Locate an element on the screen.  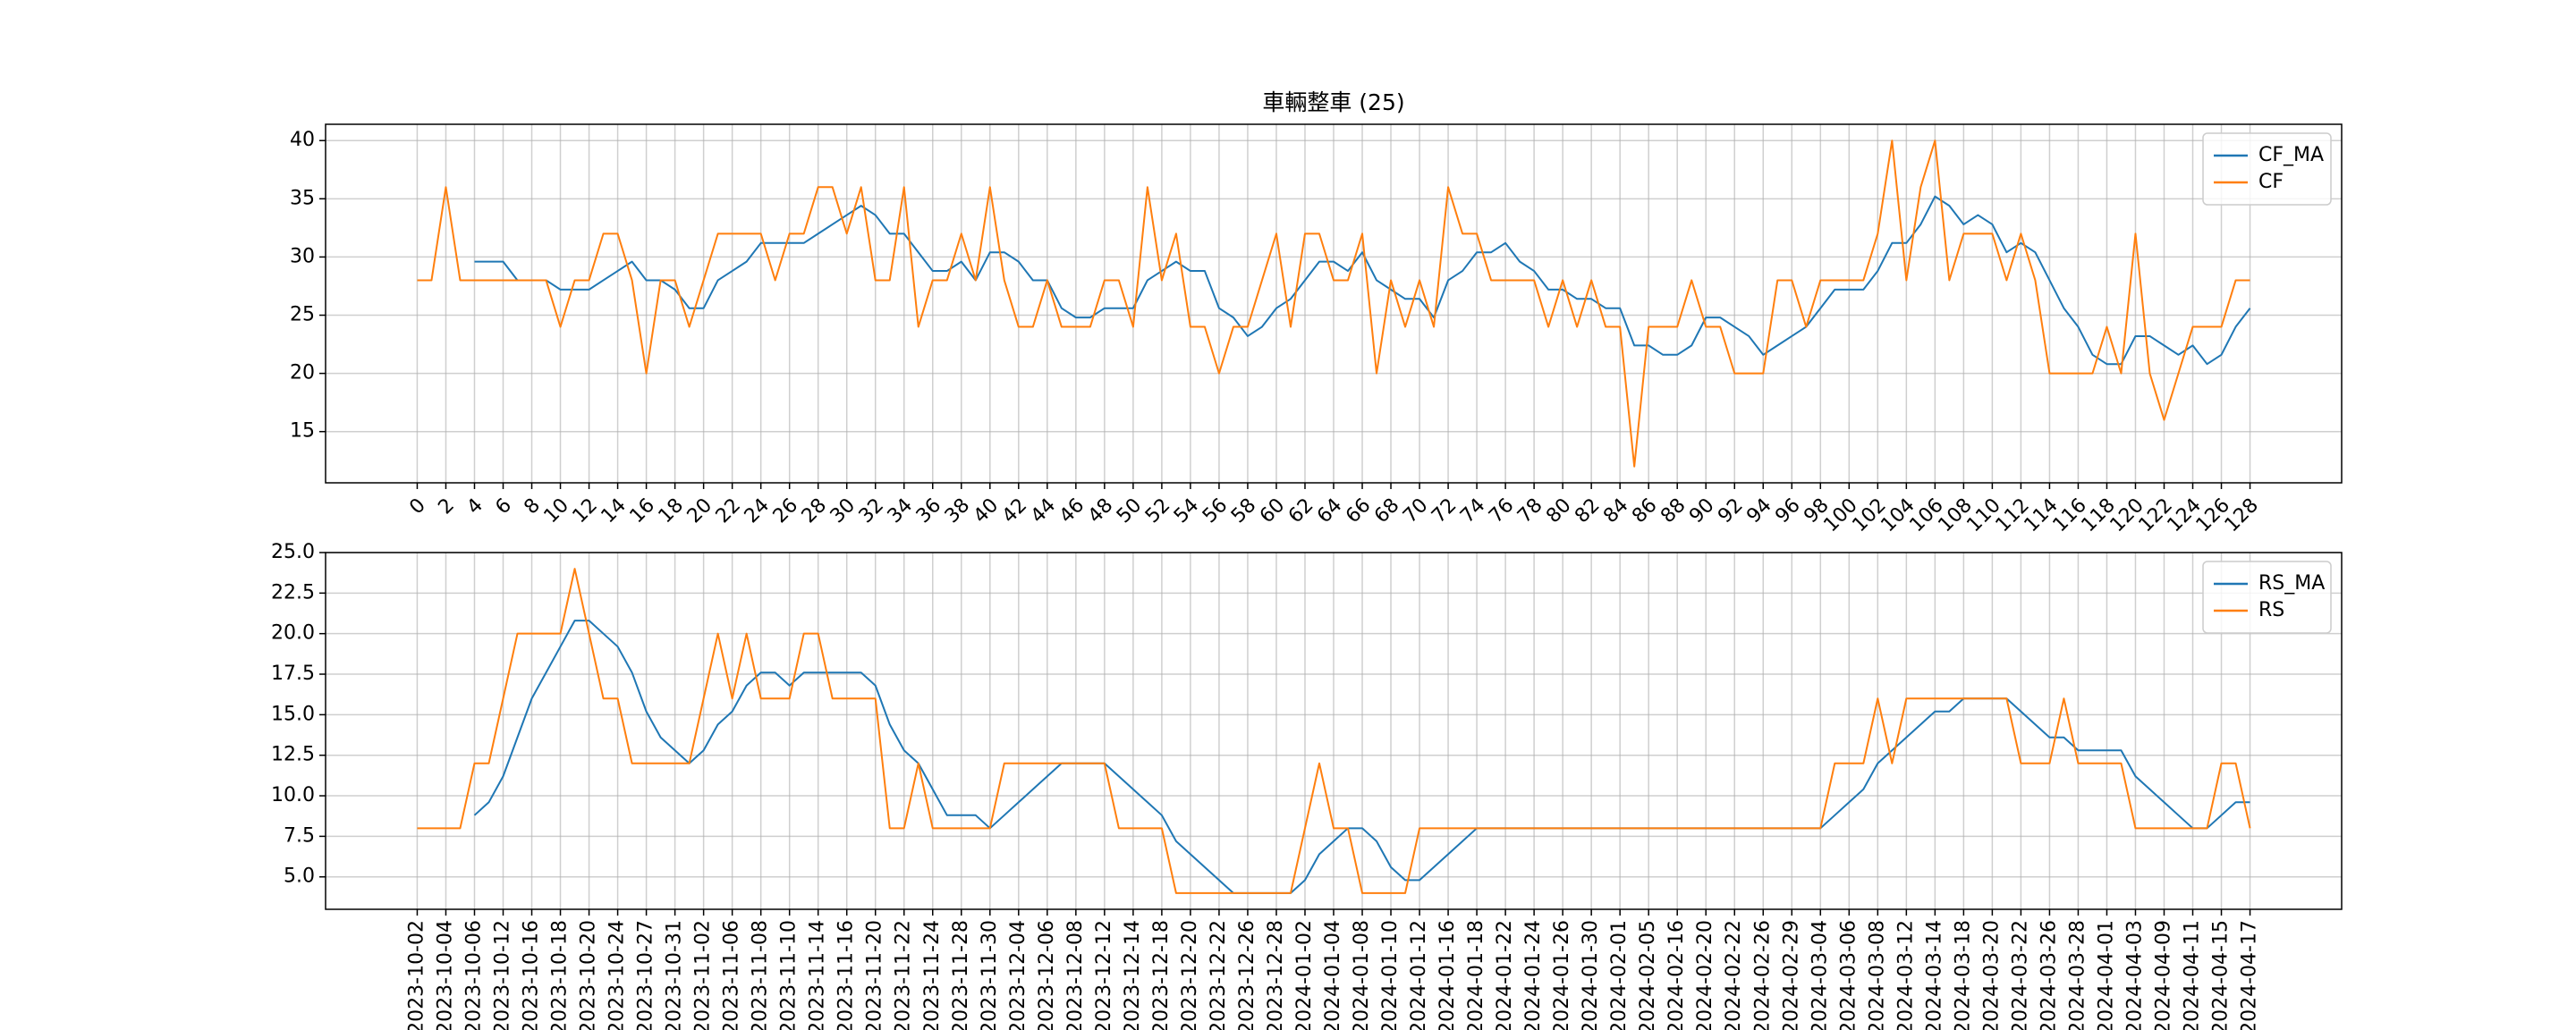
legend-label: RS is located at coordinates (2271, 610).